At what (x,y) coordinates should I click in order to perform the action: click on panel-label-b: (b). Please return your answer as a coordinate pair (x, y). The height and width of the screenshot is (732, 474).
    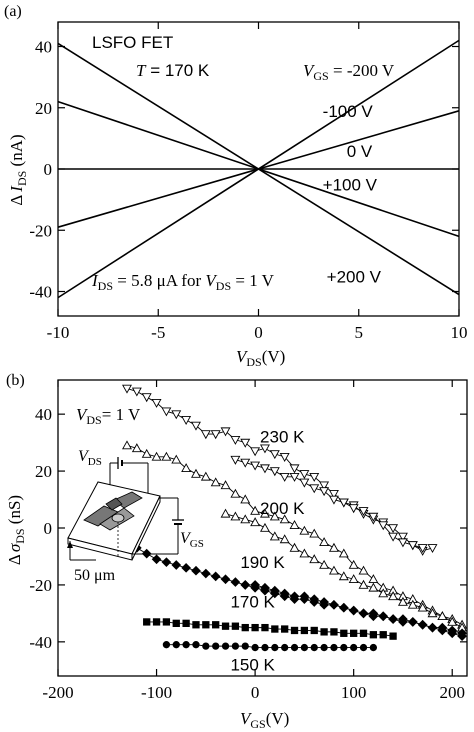
    Looking at the image, I should click on (15, 380).